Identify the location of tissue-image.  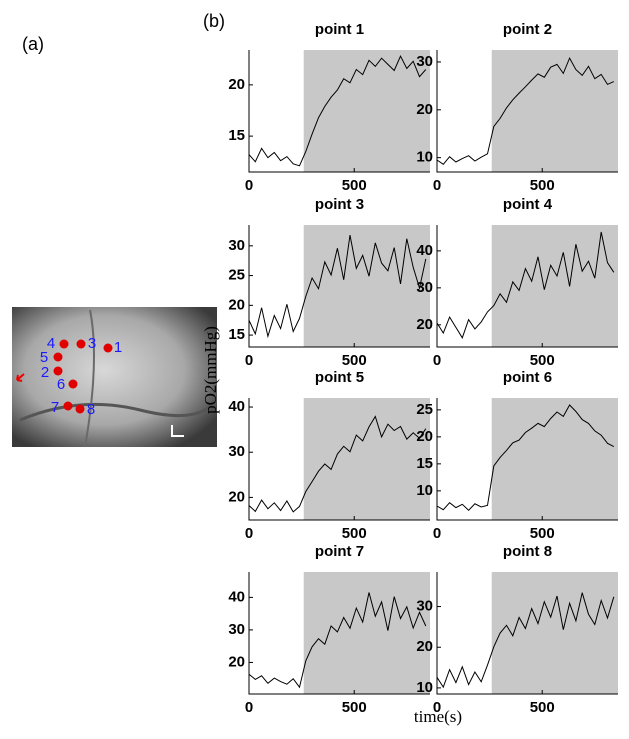
(114, 377).